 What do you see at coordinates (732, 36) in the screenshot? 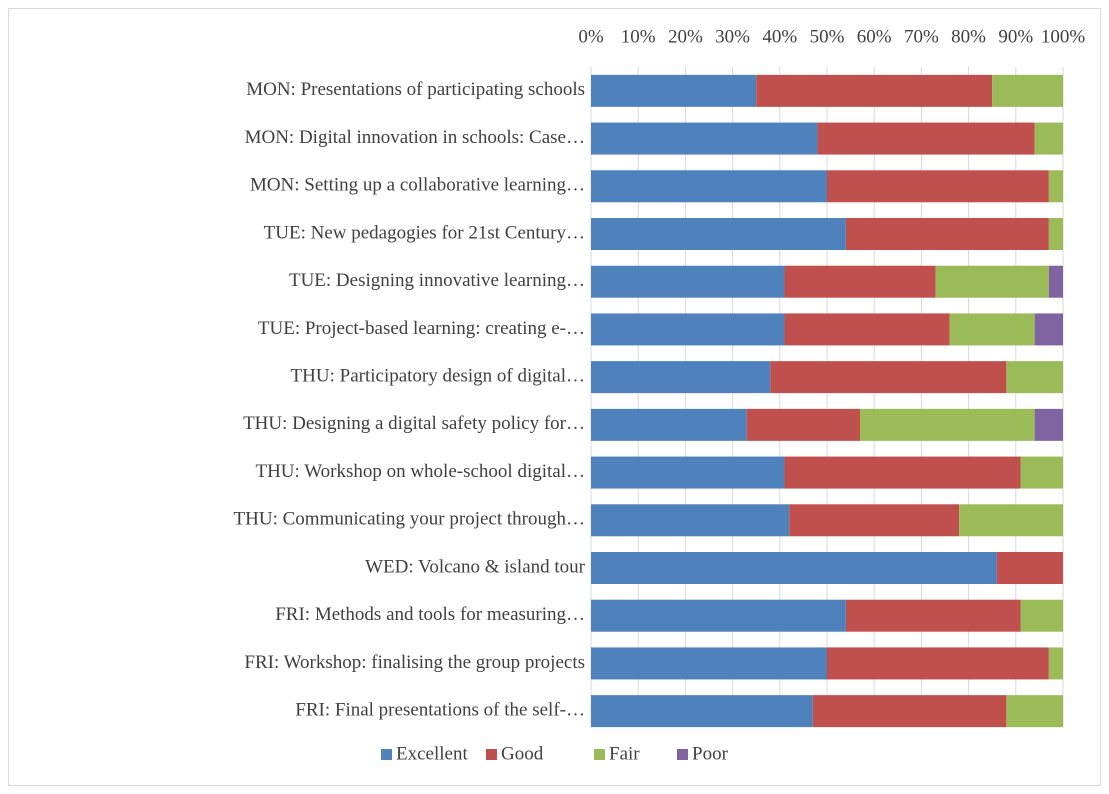
I see `x-tick-label: 30%` at bounding box center [732, 36].